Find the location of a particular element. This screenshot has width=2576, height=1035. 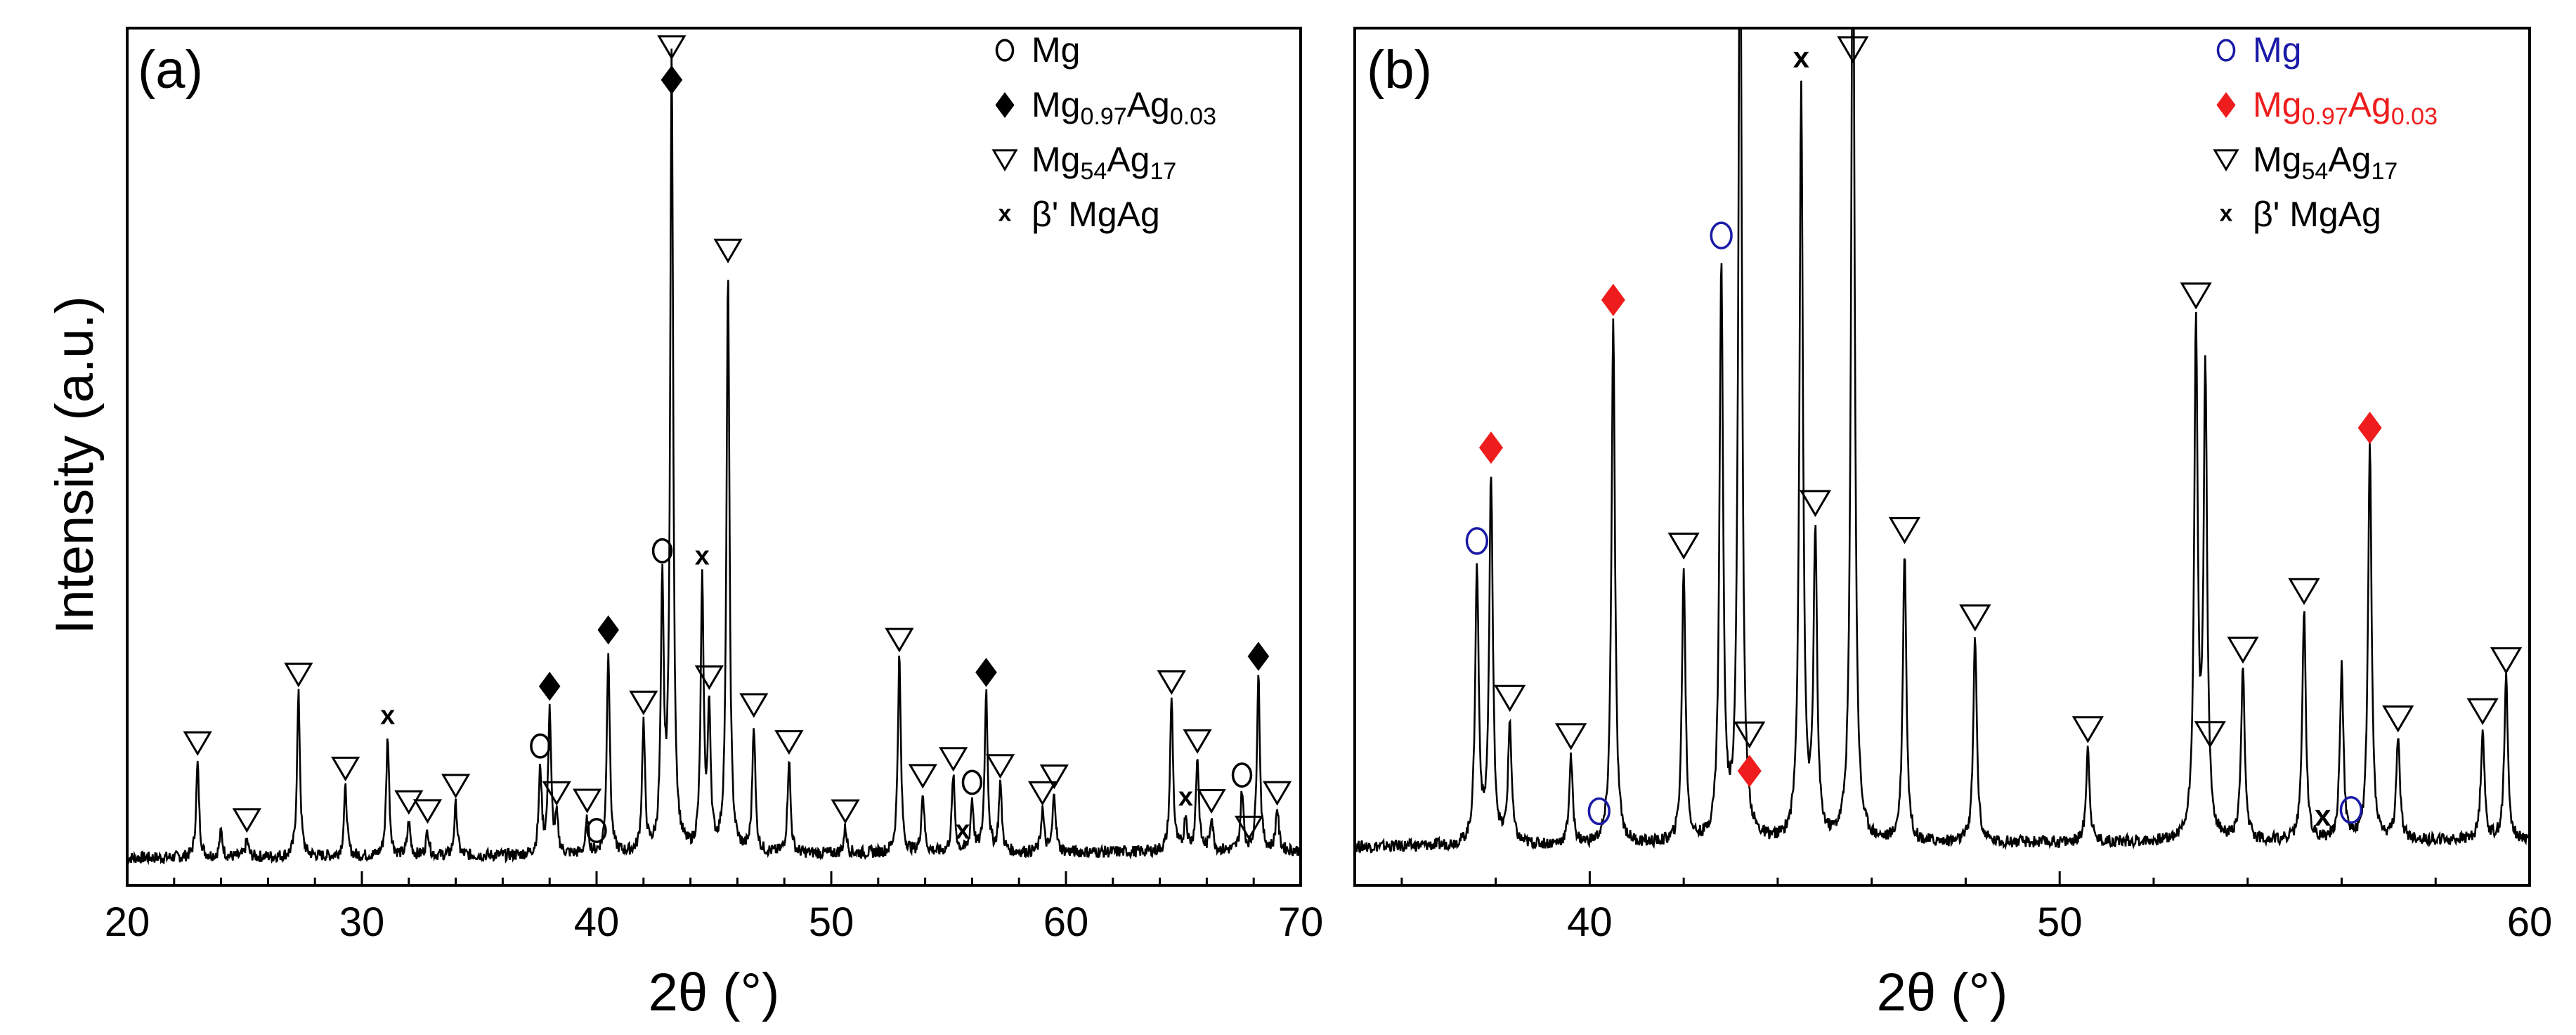

panel-b-legend-label: Mg is located at coordinates (2277, 50).